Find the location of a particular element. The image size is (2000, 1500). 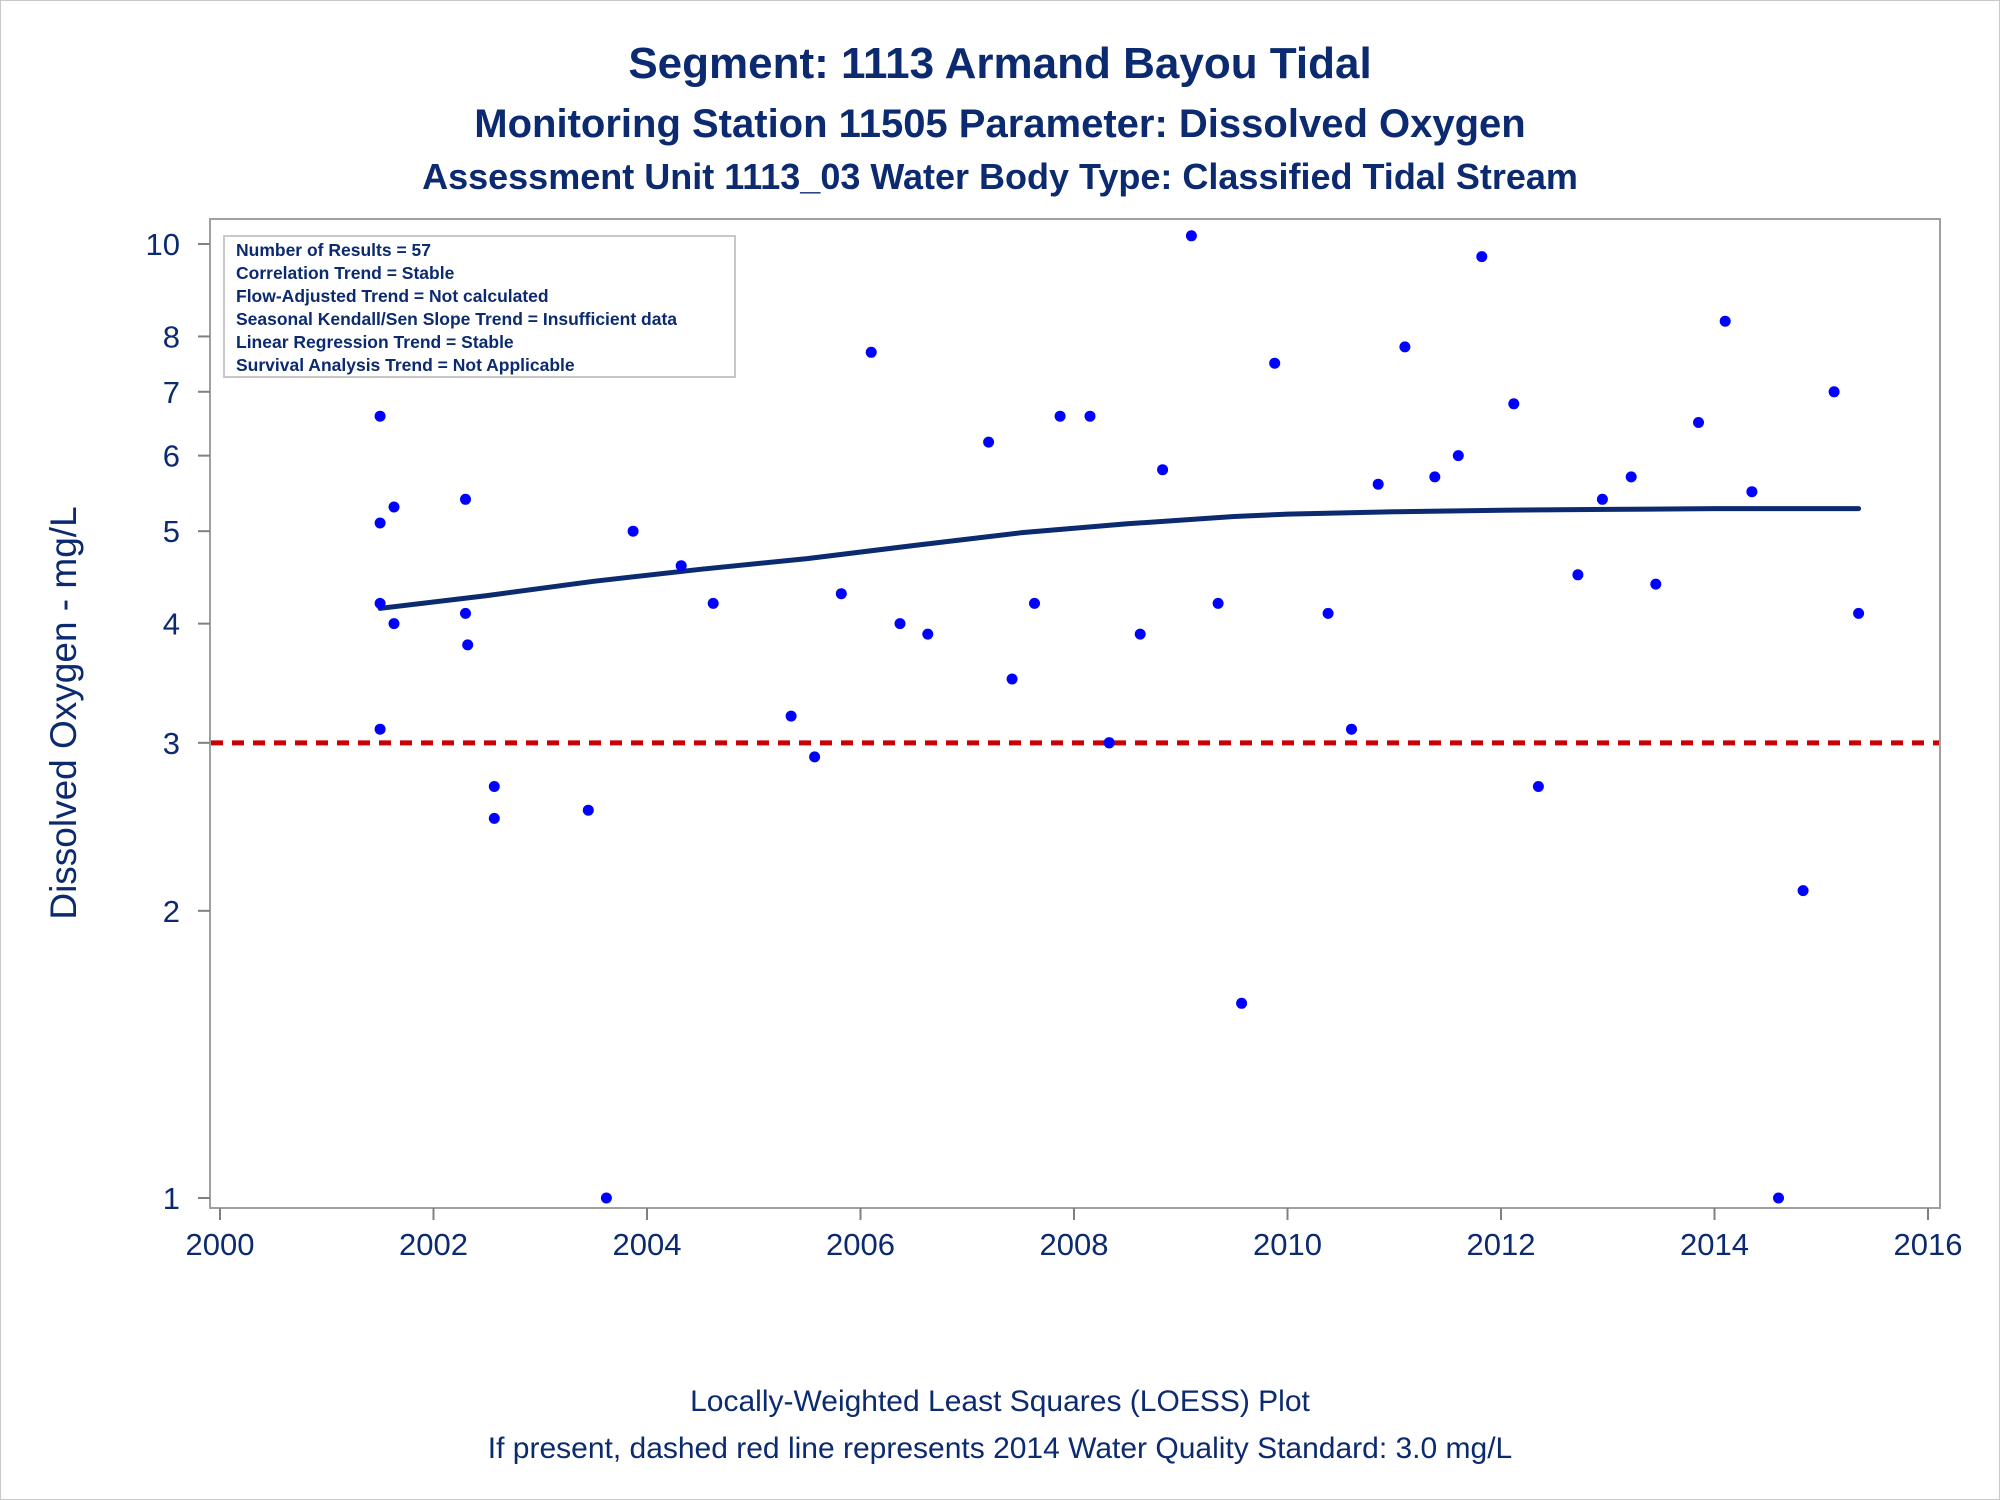

y-axis: 1 2 3 4 5 6 7 8 10 is located at coordinates (178, 721).